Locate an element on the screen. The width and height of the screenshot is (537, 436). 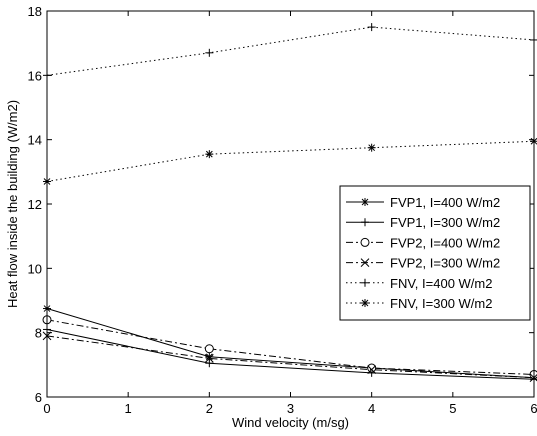
legend-entry: FNV, I=300 W/m2 is located at coordinates (419, 303).